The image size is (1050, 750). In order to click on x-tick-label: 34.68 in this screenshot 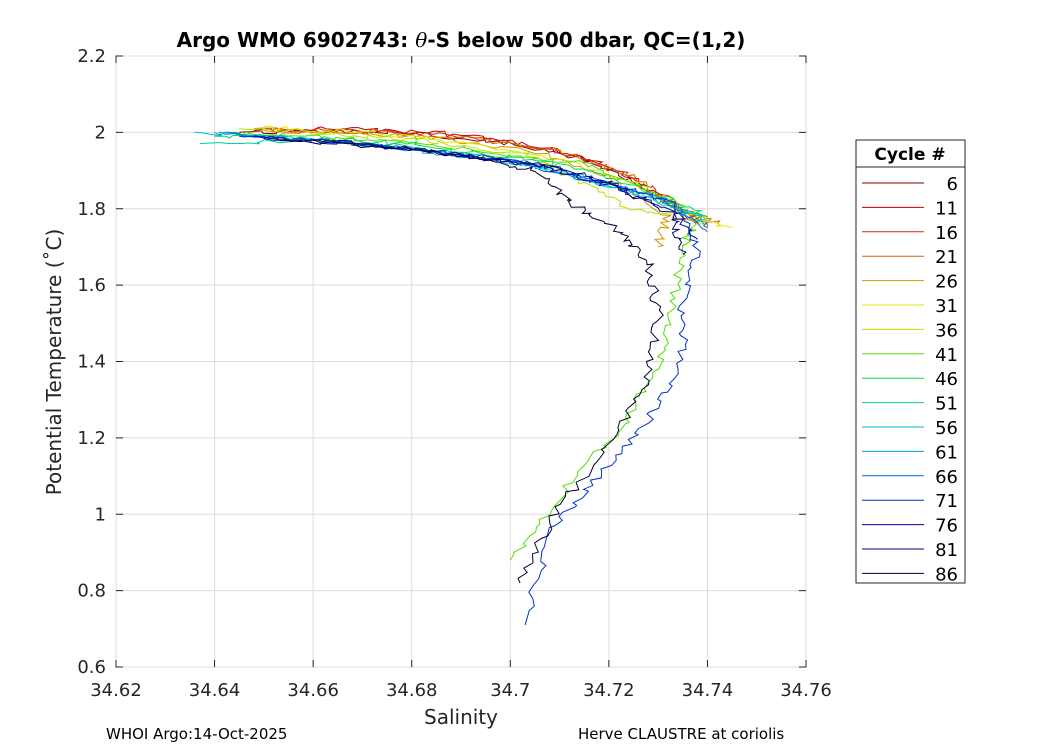, I will do `click(412, 690)`.